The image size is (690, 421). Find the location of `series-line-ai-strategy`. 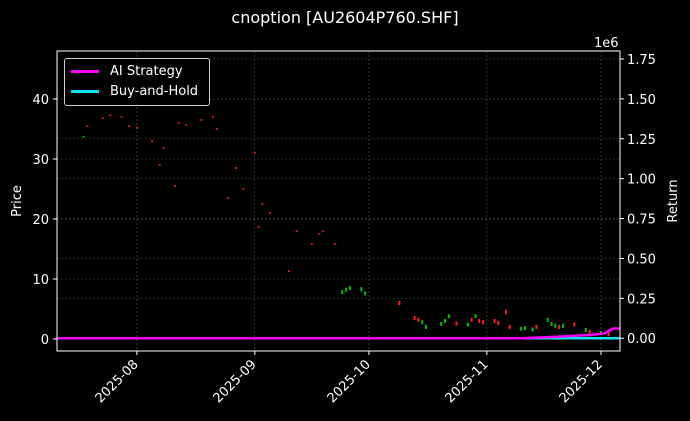

series-line-ai-strategy is located at coordinates (338, 333).